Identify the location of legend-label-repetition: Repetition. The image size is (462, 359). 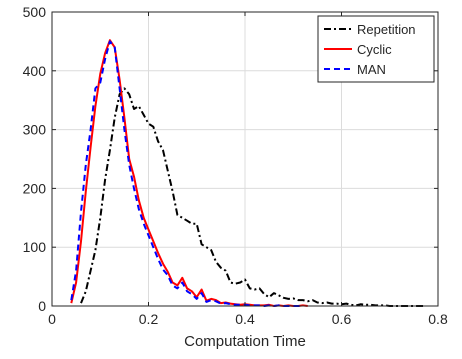
(386, 29).